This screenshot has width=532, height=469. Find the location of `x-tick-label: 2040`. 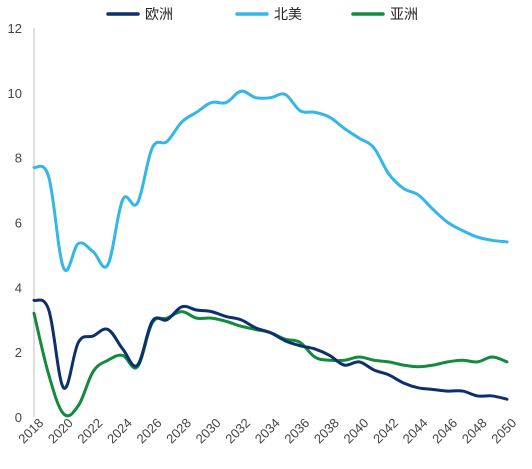

x-tick-label: 2040 is located at coordinates (355, 430).